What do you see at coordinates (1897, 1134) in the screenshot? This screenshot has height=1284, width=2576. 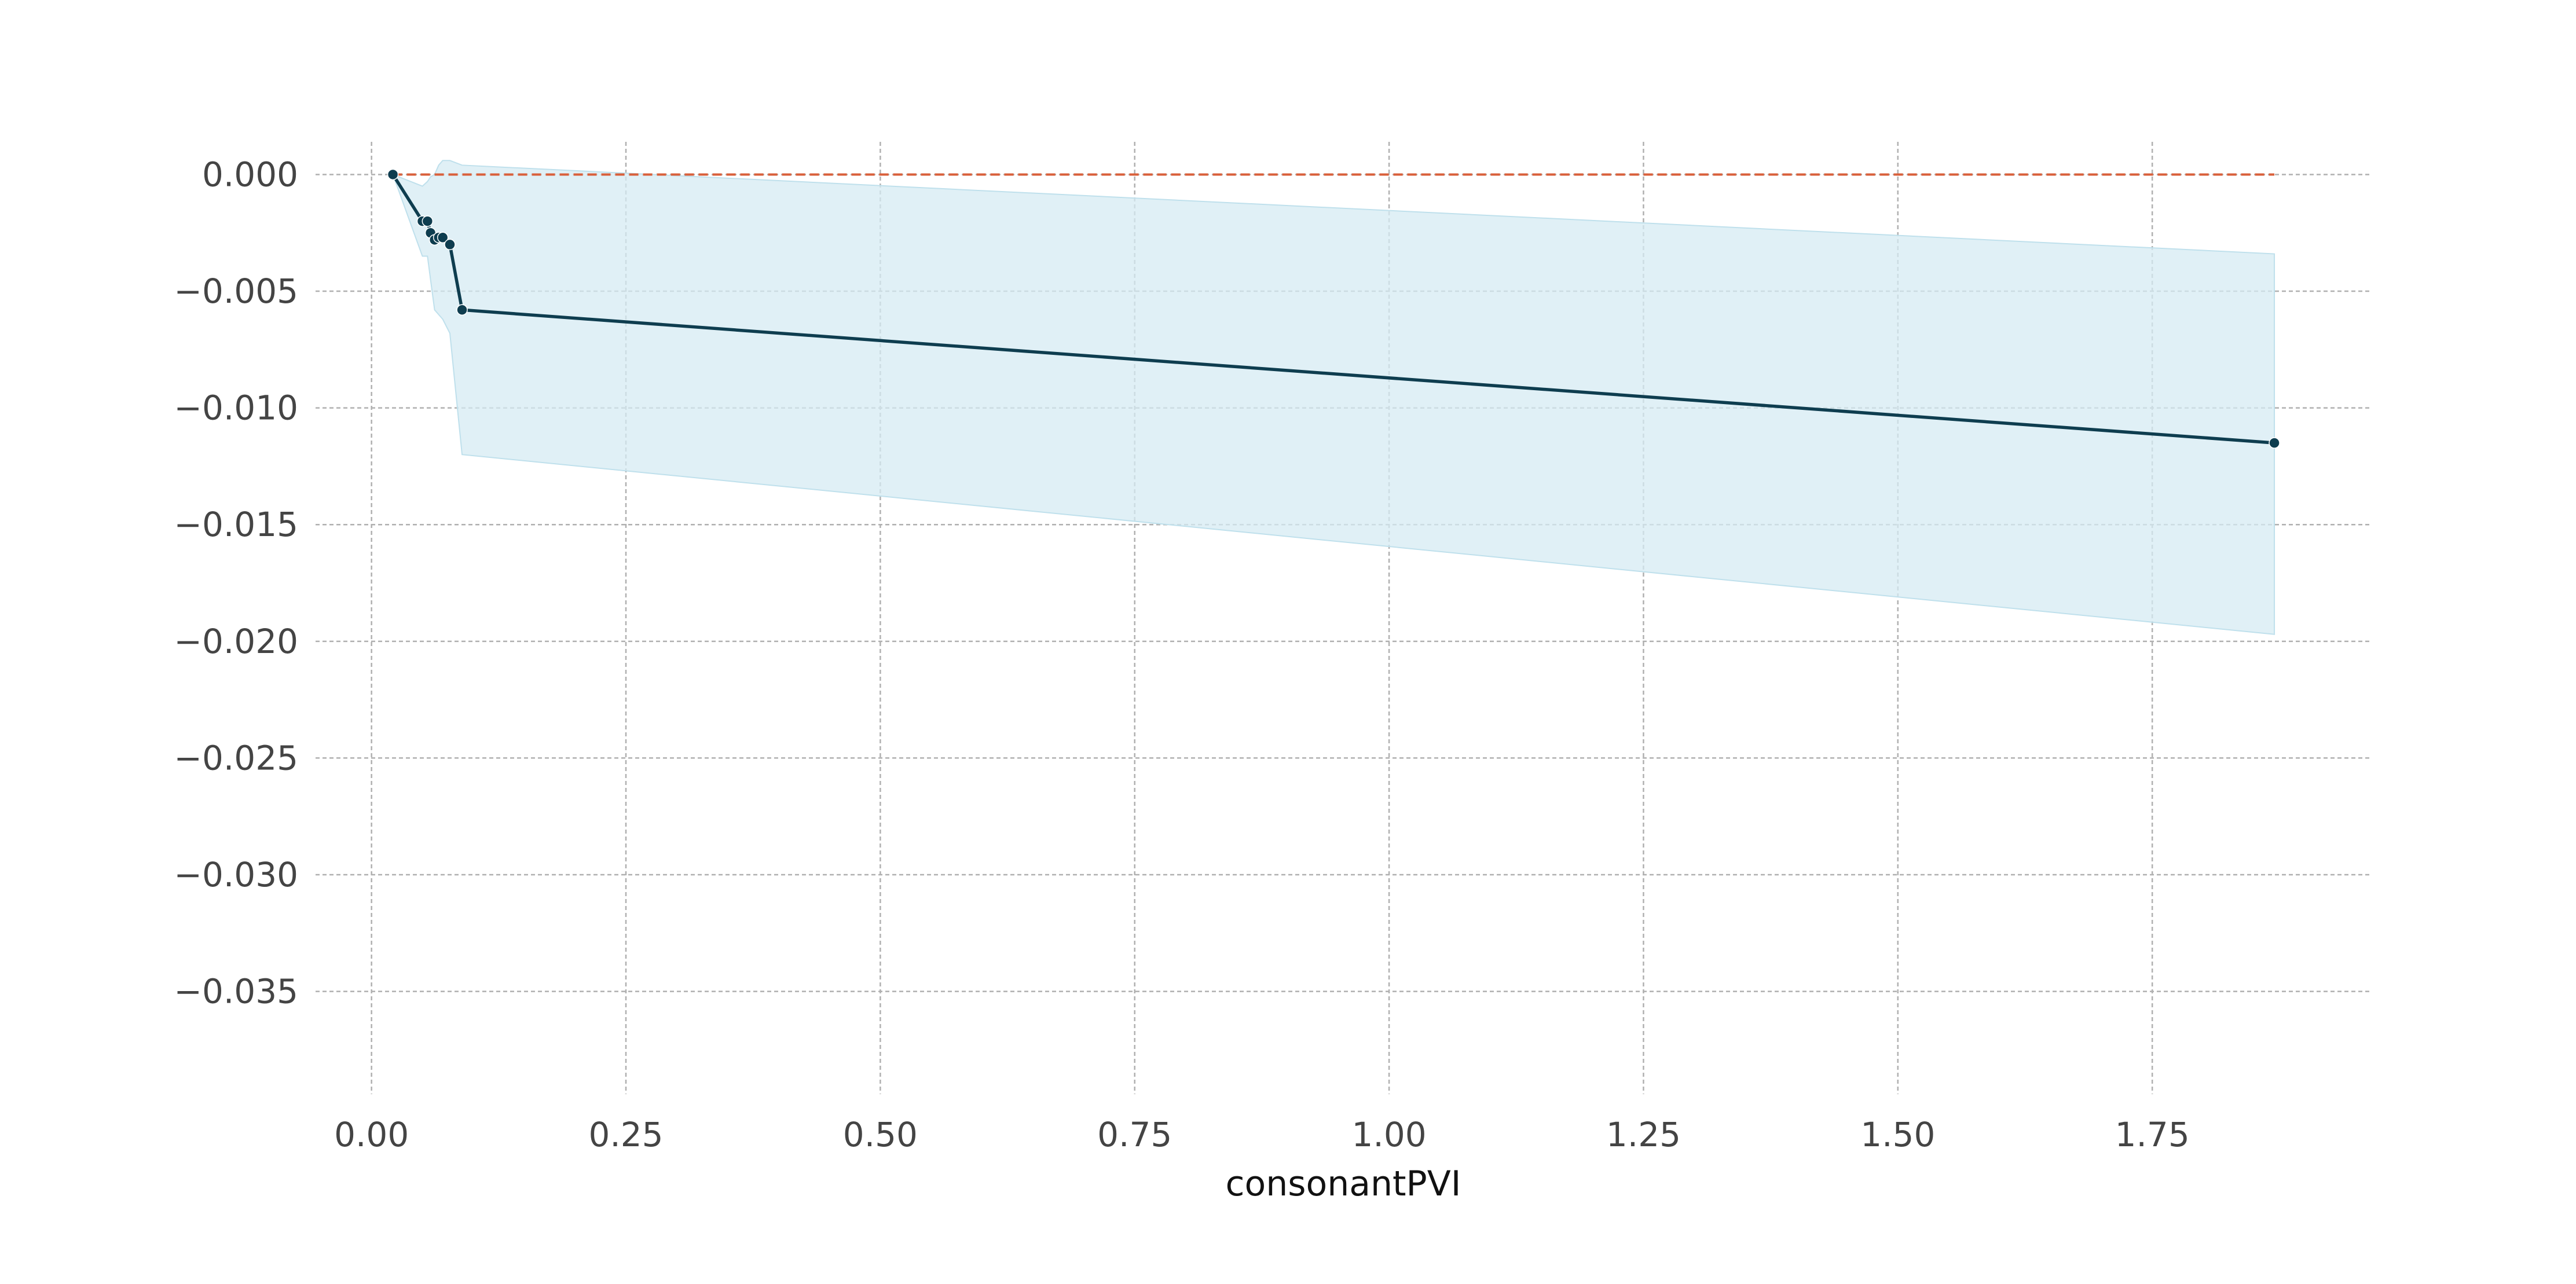 I see `x-tick-label: 1.50` at bounding box center [1897, 1134].